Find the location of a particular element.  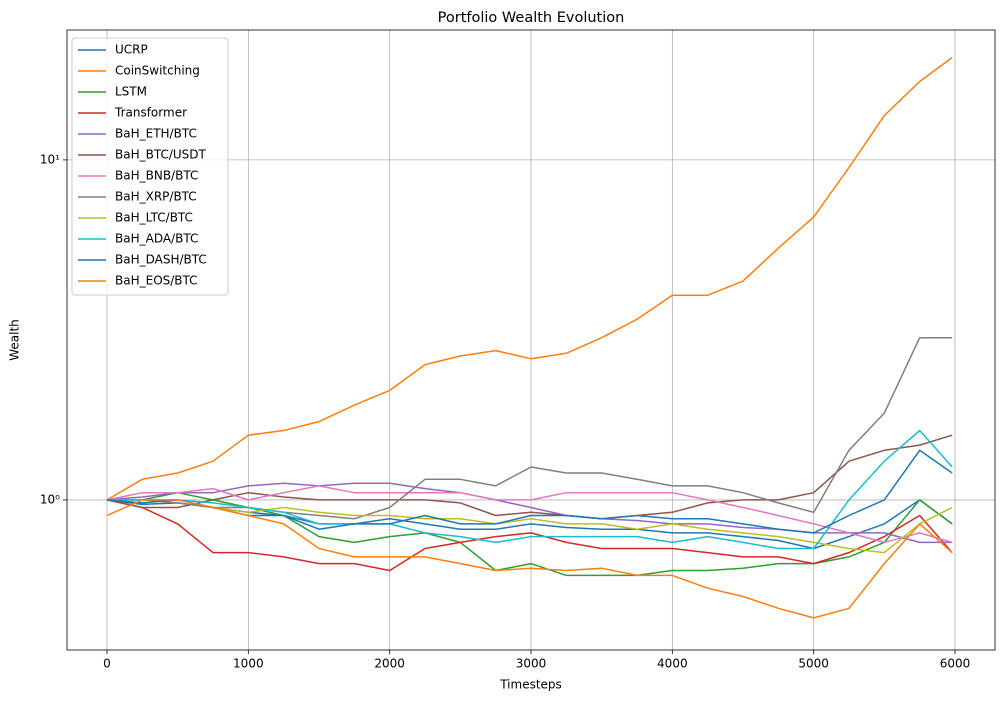

legend-label: BaH_XRP/BTC is located at coordinates (156, 197).